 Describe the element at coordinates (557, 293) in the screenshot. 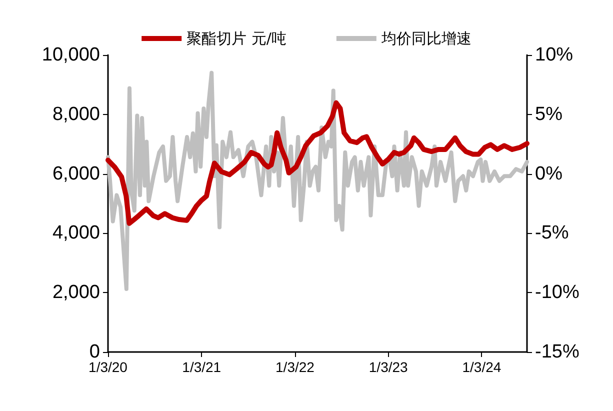

I see `y2-tick-label: -10%` at that location.